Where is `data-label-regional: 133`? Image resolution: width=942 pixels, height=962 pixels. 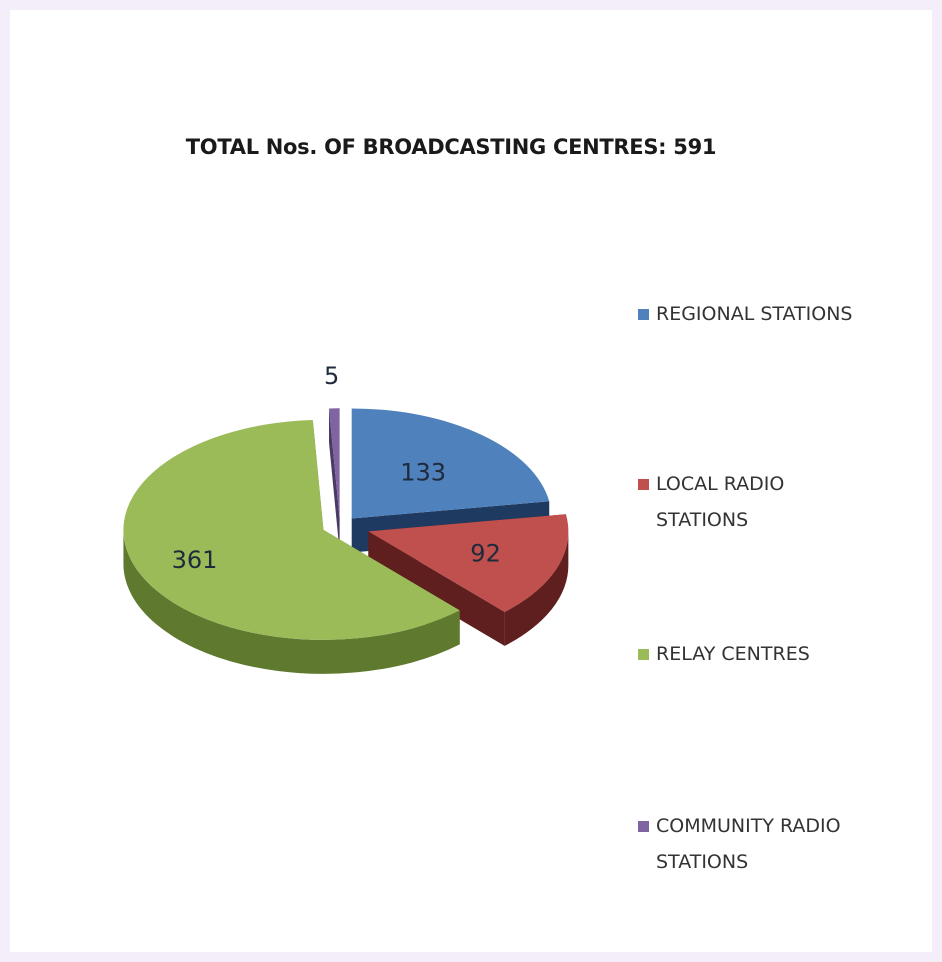 data-label-regional: 133 is located at coordinates (423, 472).